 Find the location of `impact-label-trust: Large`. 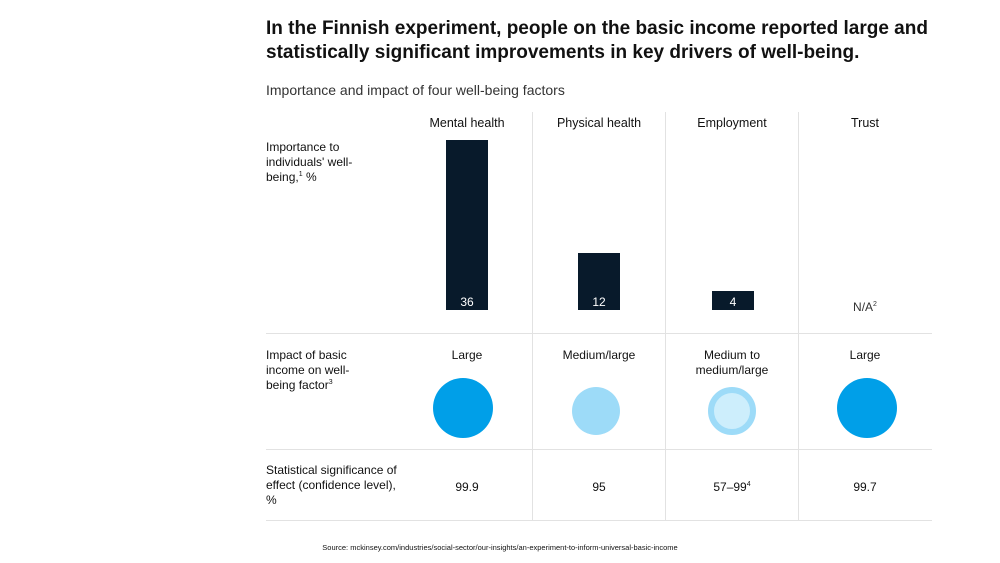

impact-label-trust: Large is located at coordinates (865, 355).